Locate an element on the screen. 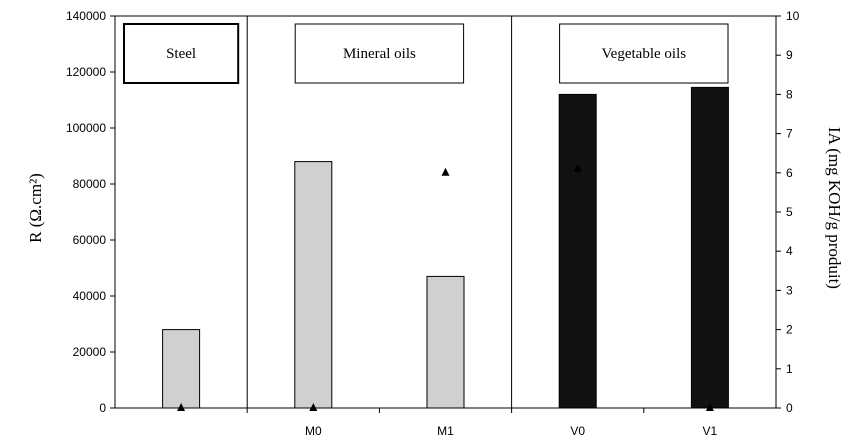 This screenshot has width=845, height=441. y-axis-title: R (Ω.cm²) is located at coordinates (35, 208).